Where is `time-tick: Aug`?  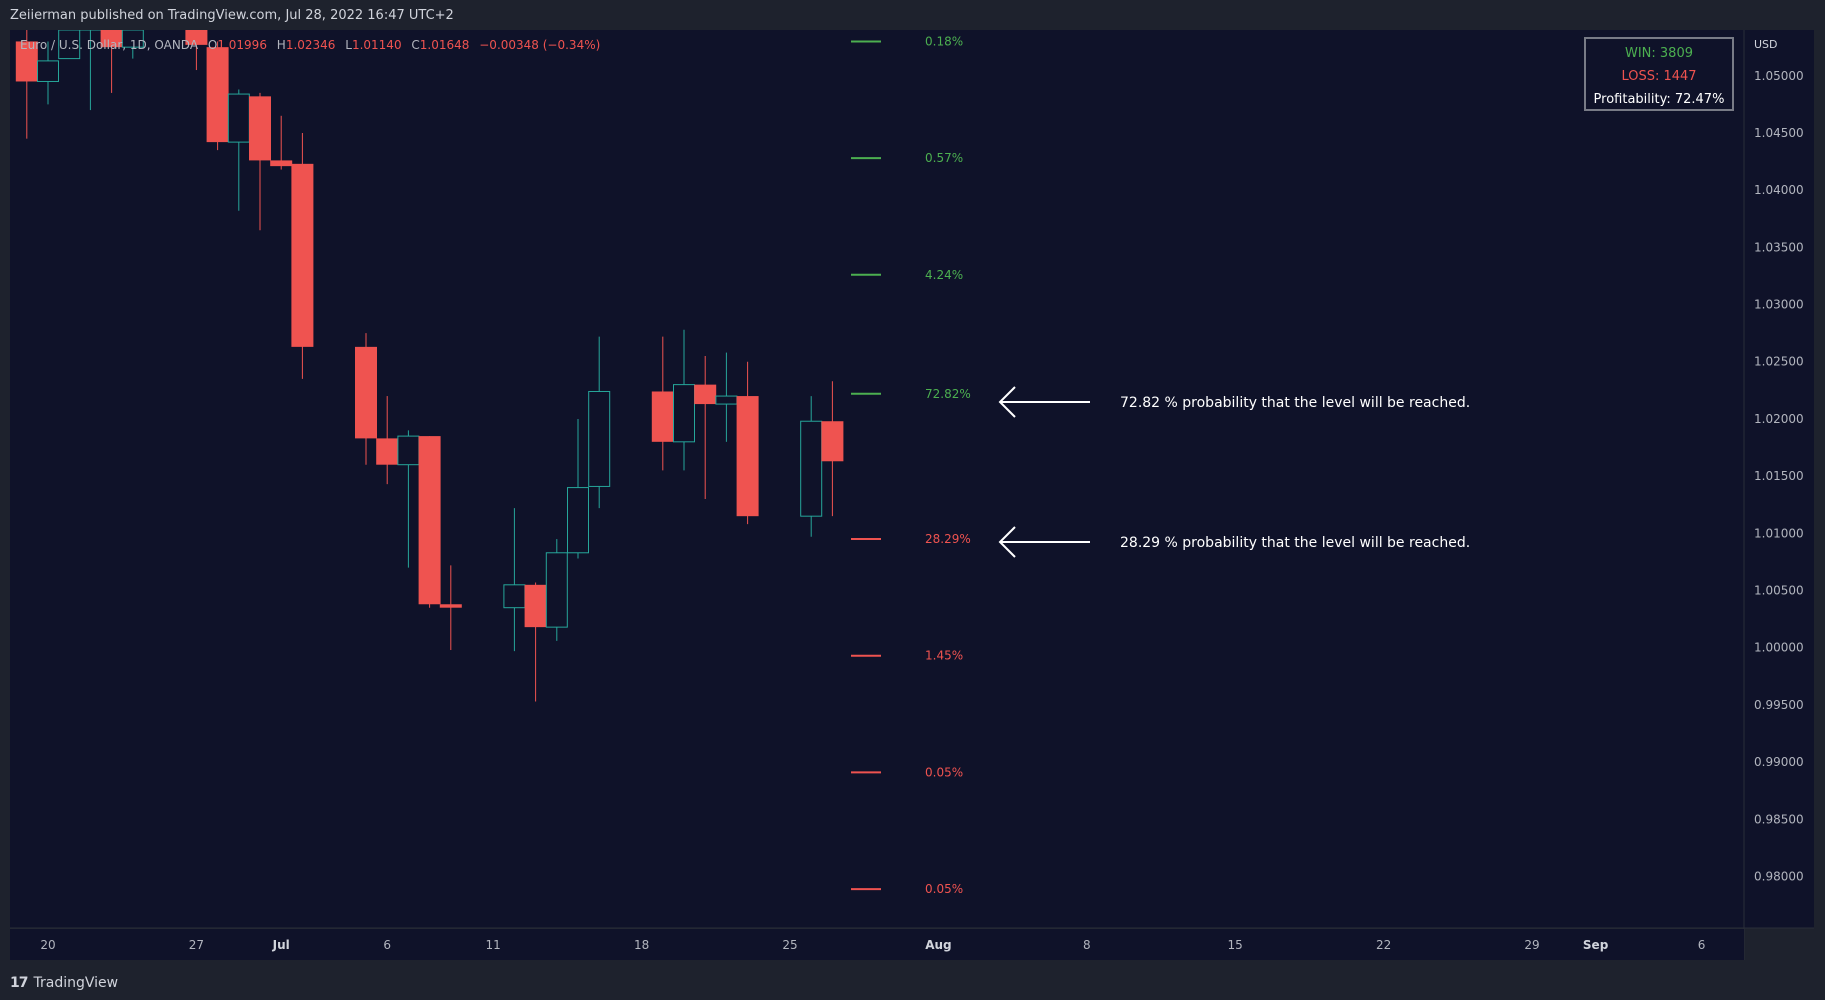 time-tick: Aug is located at coordinates (938, 945).